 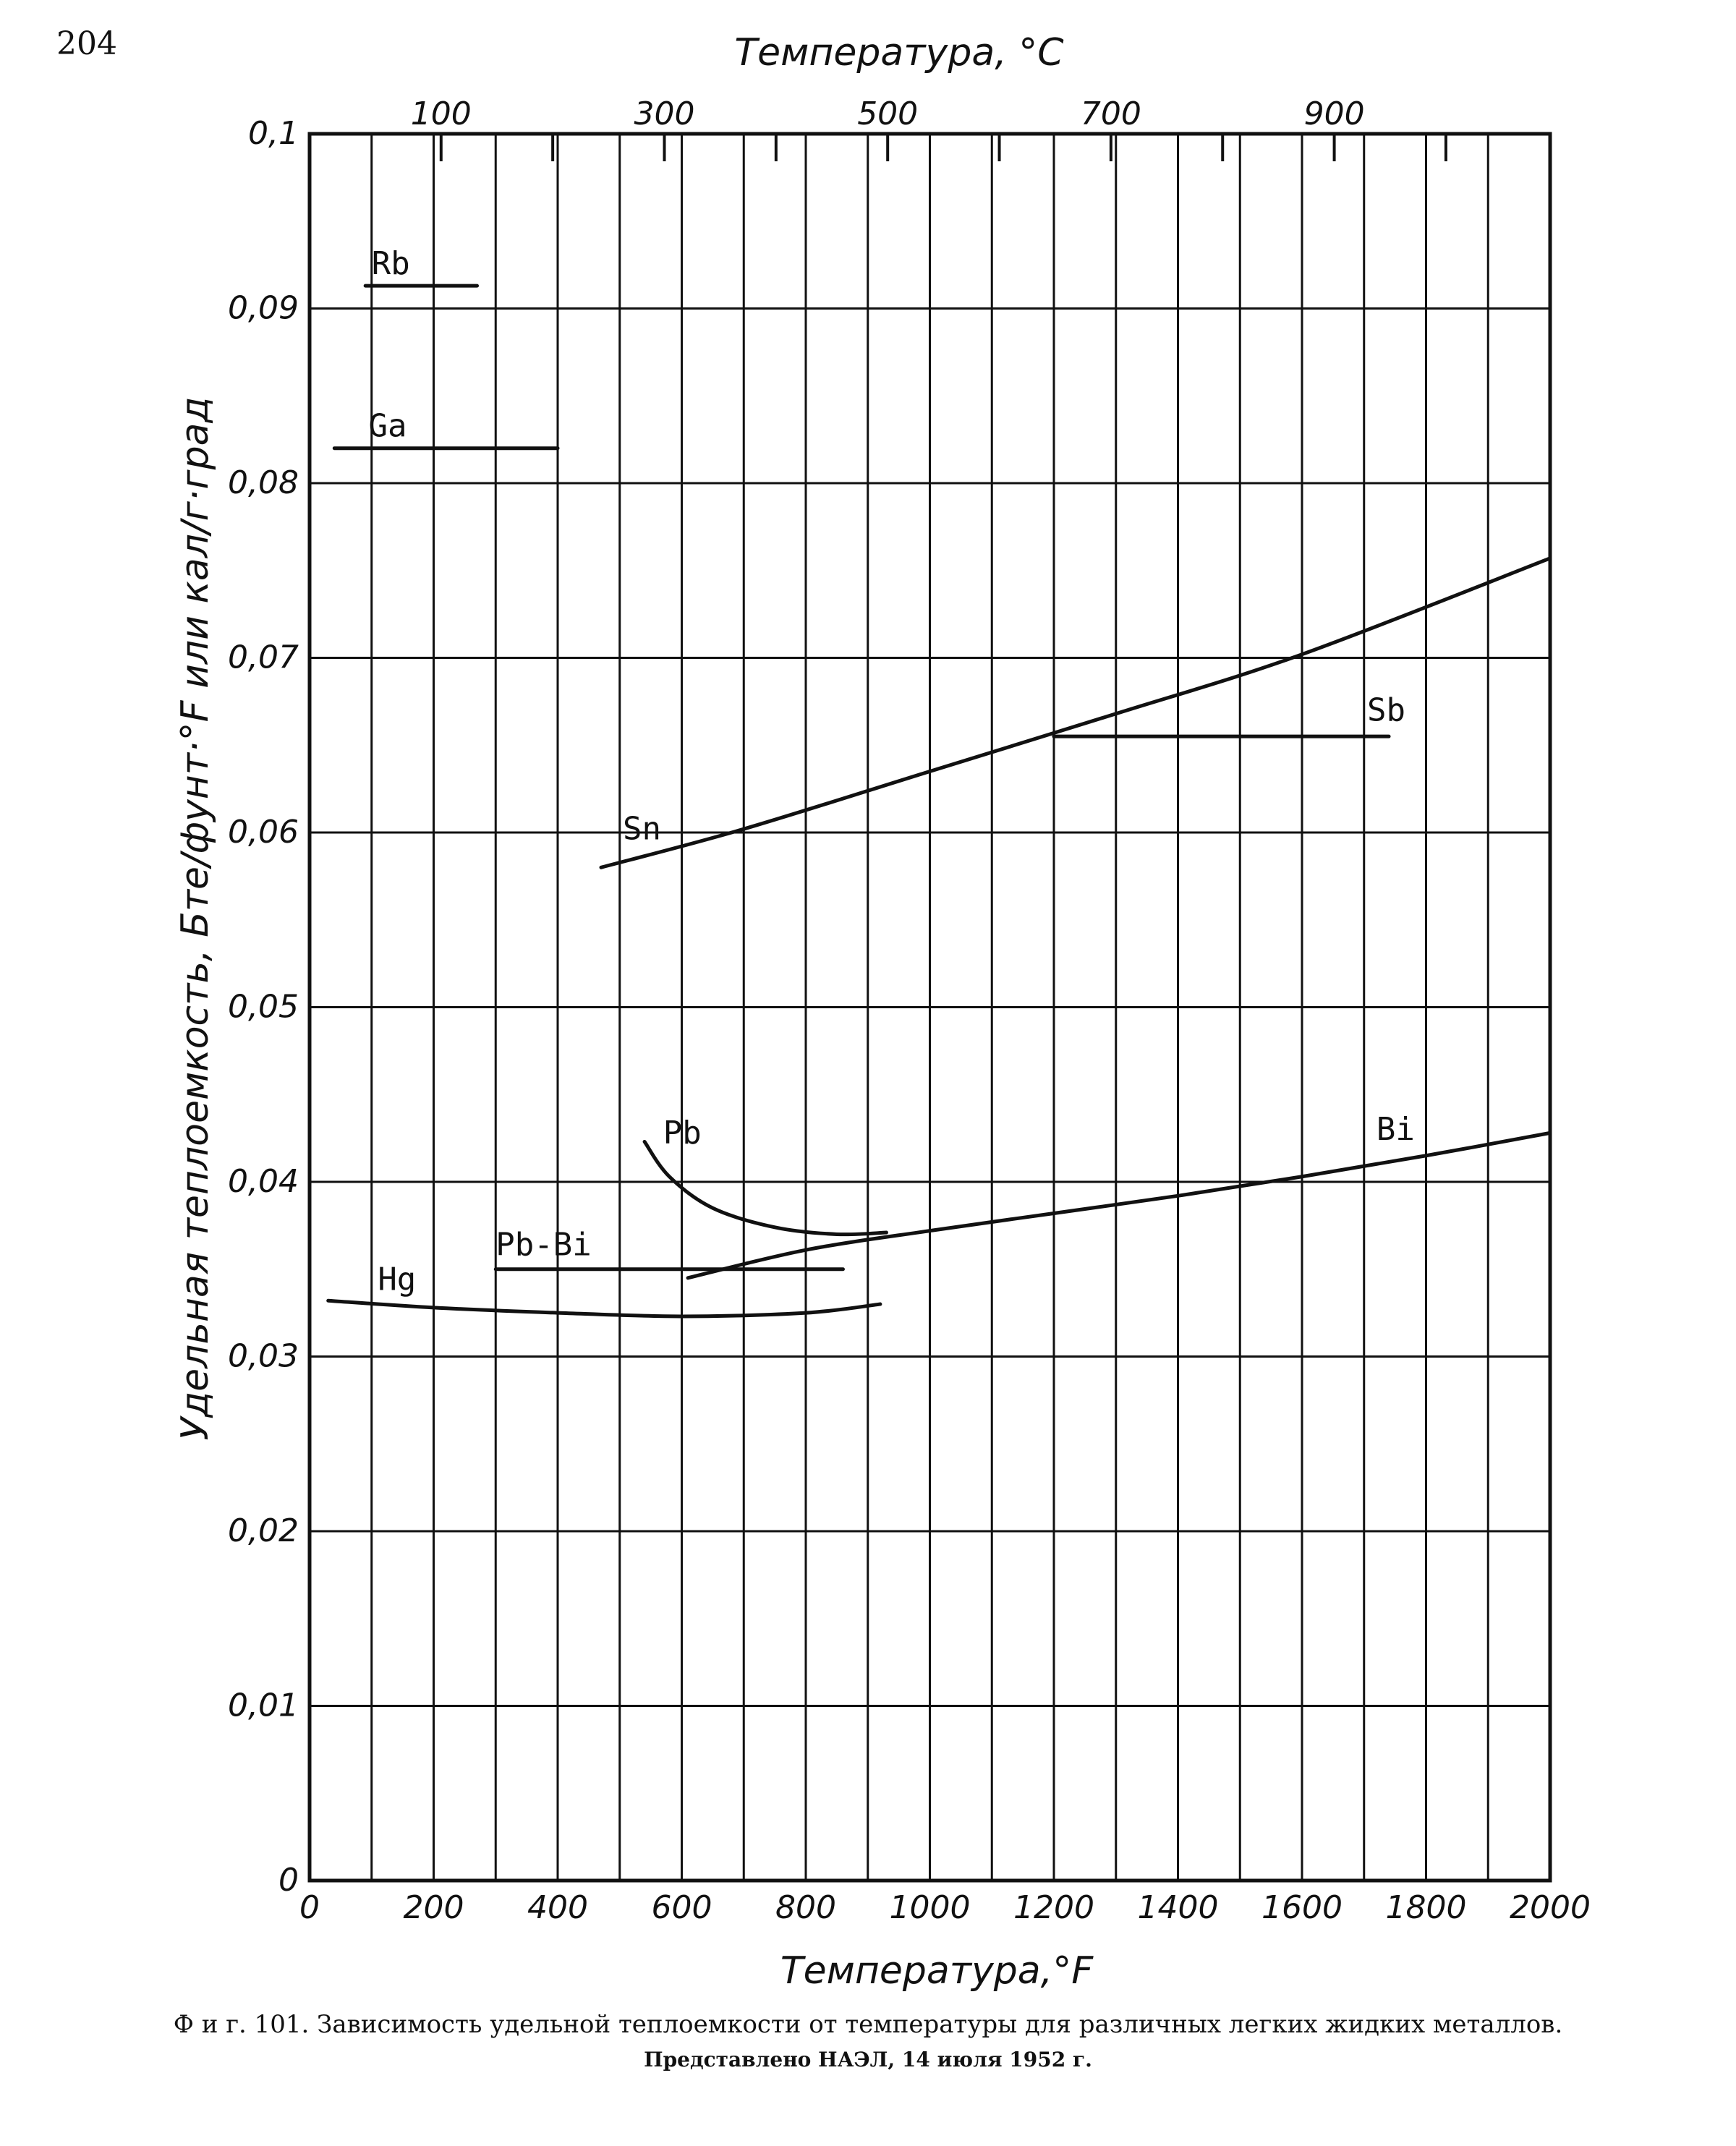 What do you see at coordinates (1386, 709) in the screenshot?
I see `series-label-sb: Sb` at bounding box center [1386, 709].